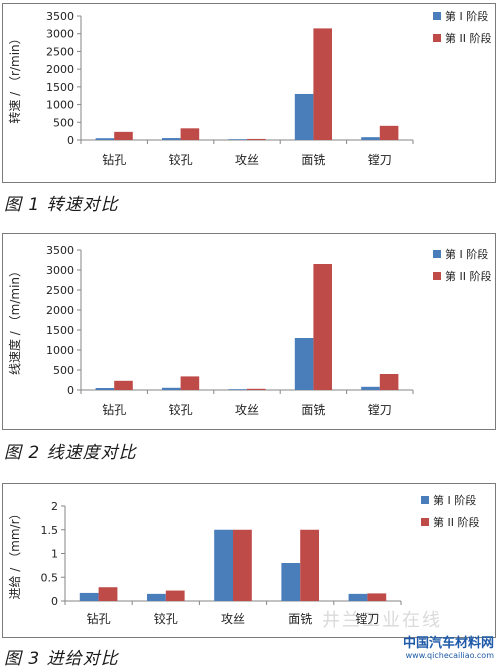 The image size is (500, 669). Describe the element at coordinates (54, 506) in the screenshot. I see `y-tick-label: 2` at that location.